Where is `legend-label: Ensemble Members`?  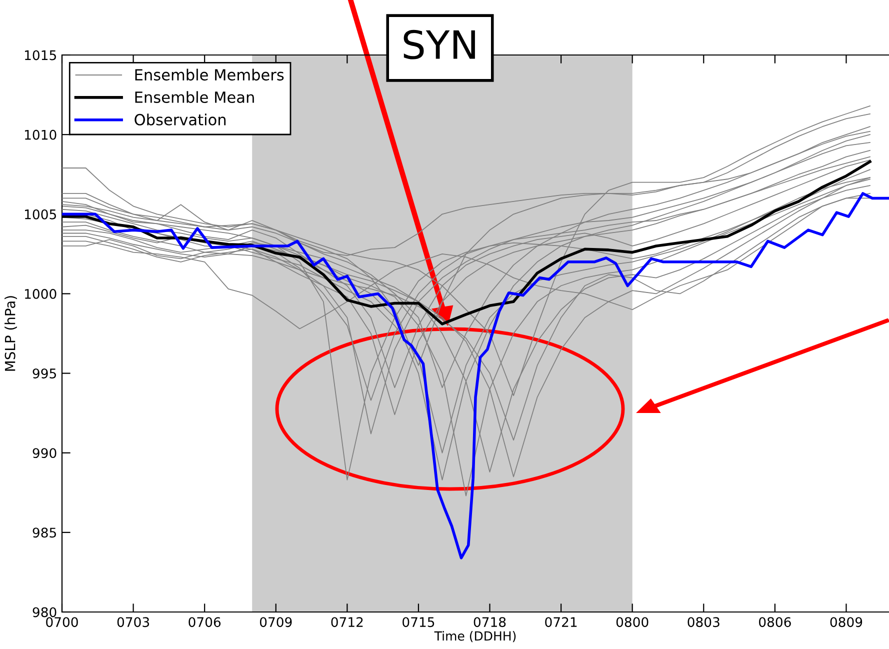 legend-label: Ensemble Members is located at coordinates (209, 74).